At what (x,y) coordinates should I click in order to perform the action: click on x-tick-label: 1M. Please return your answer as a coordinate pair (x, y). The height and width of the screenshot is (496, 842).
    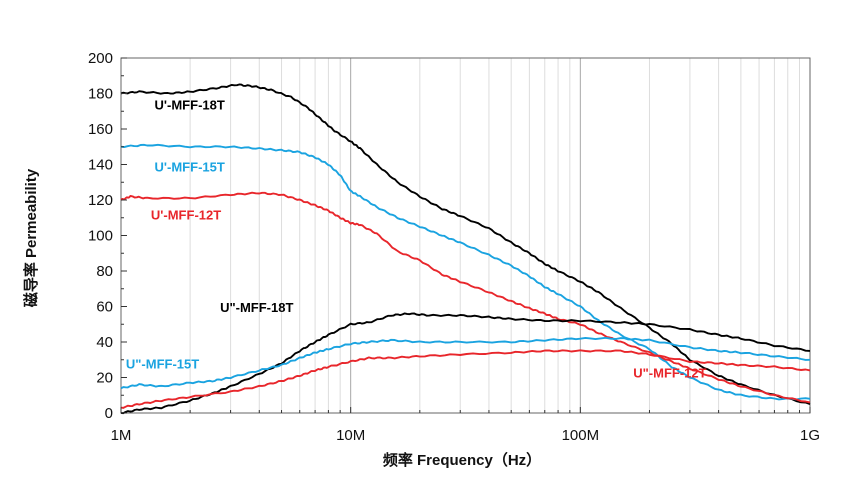
    Looking at the image, I should click on (121, 435).